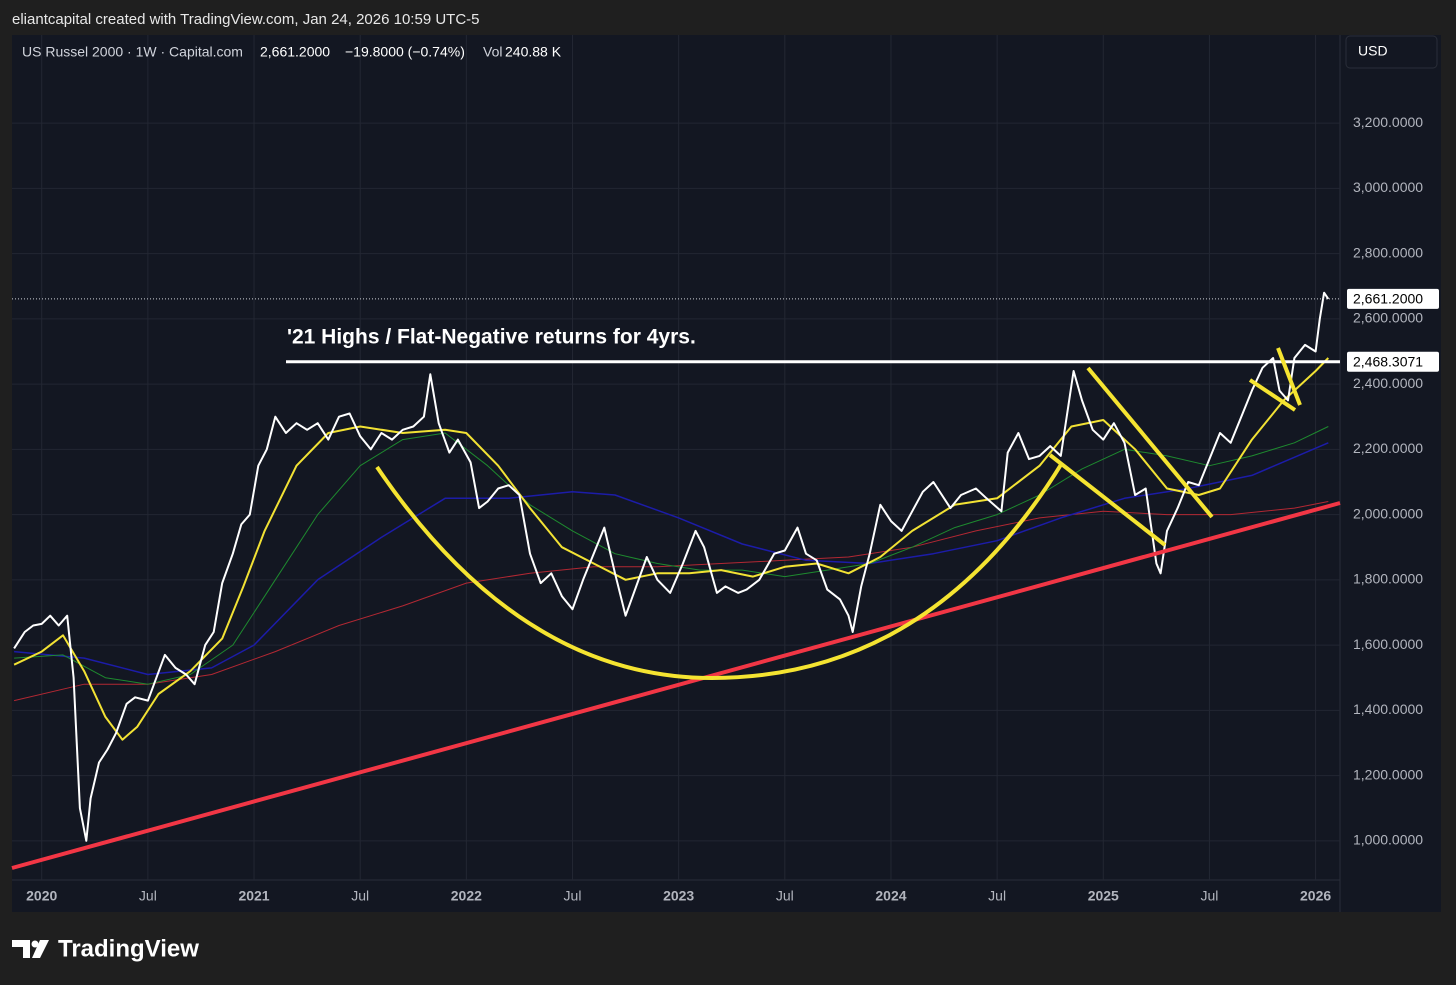 This screenshot has width=1456, height=985. I want to click on x-tick-label: 2022, so click(466, 896).